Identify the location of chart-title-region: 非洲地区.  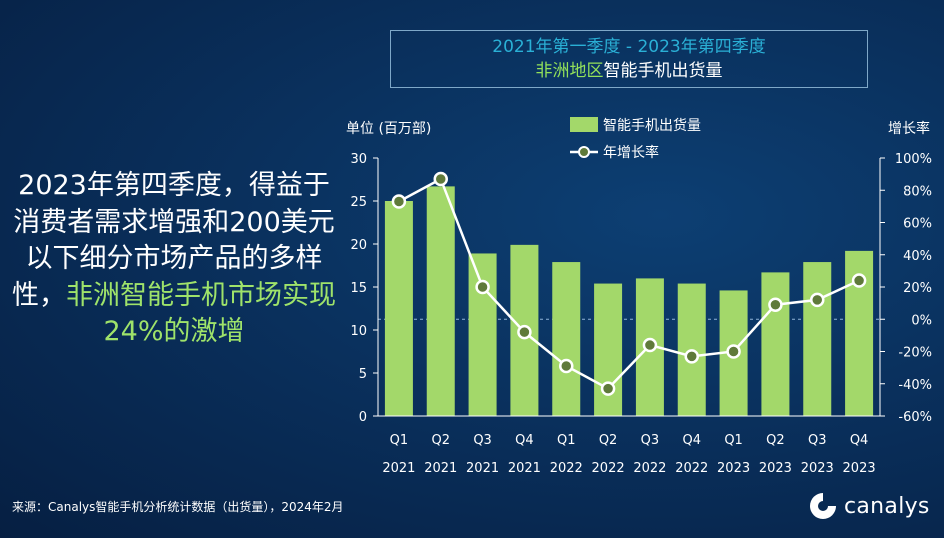
(569, 71).